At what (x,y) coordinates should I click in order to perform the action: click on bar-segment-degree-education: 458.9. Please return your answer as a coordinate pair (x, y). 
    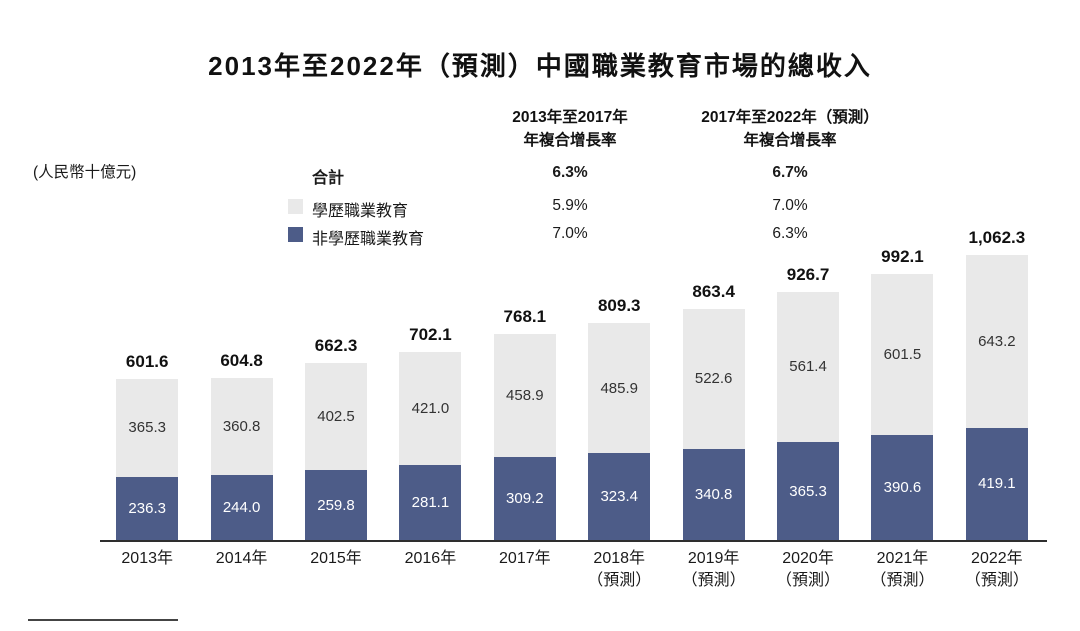
    Looking at the image, I should click on (524, 396).